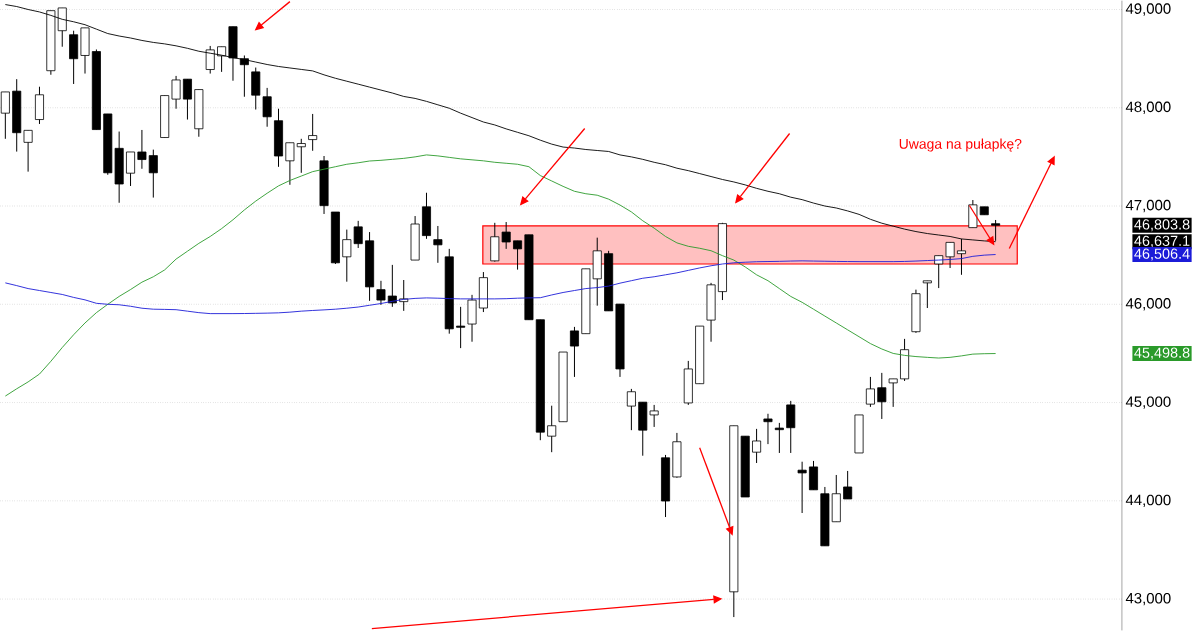 The height and width of the screenshot is (631, 1200). I want to click on y-tick-label: 44,000, so click(1148, 501).